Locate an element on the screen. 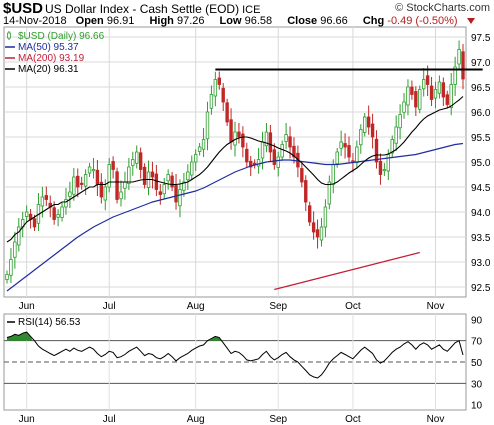  price-tick-label: 96.0 is located at coordinates (481, 113).